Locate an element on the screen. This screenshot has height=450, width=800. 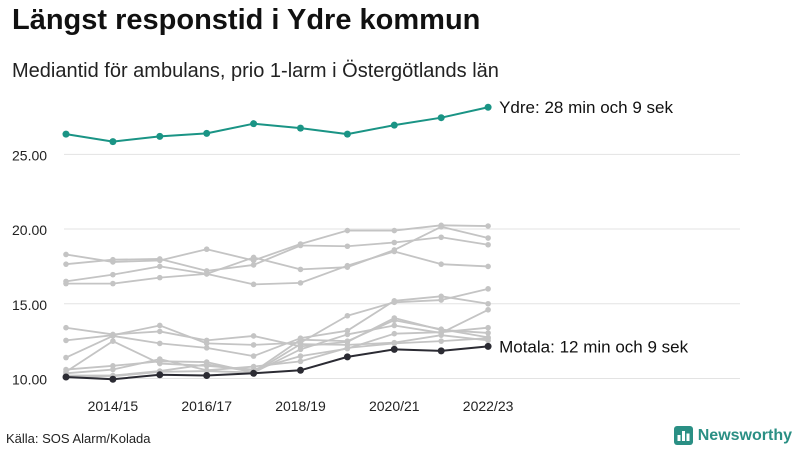
x-tick-label: 2016/17 is located at coordinates (206, 406).